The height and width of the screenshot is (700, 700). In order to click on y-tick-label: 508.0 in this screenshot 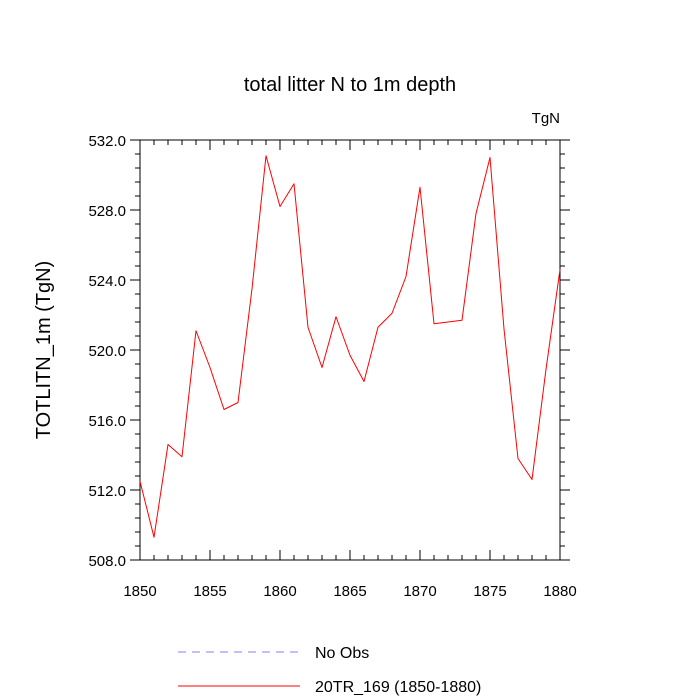, I will do `click(107, 561)`.